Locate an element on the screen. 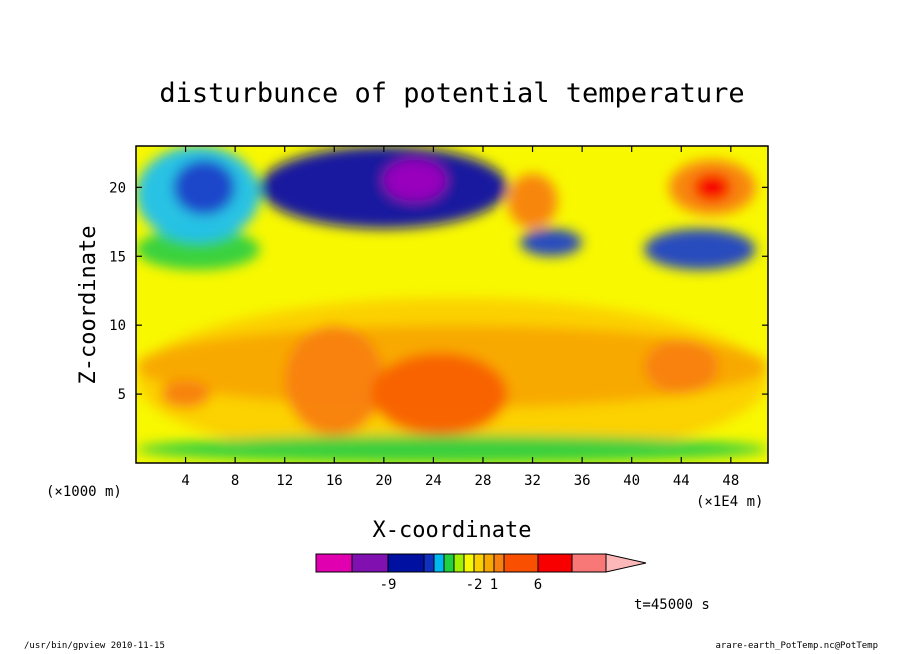 Image resolution: width=904 pixels, height=654 pixels. x-tick-label: 24 is located at coordinates (433, 481).